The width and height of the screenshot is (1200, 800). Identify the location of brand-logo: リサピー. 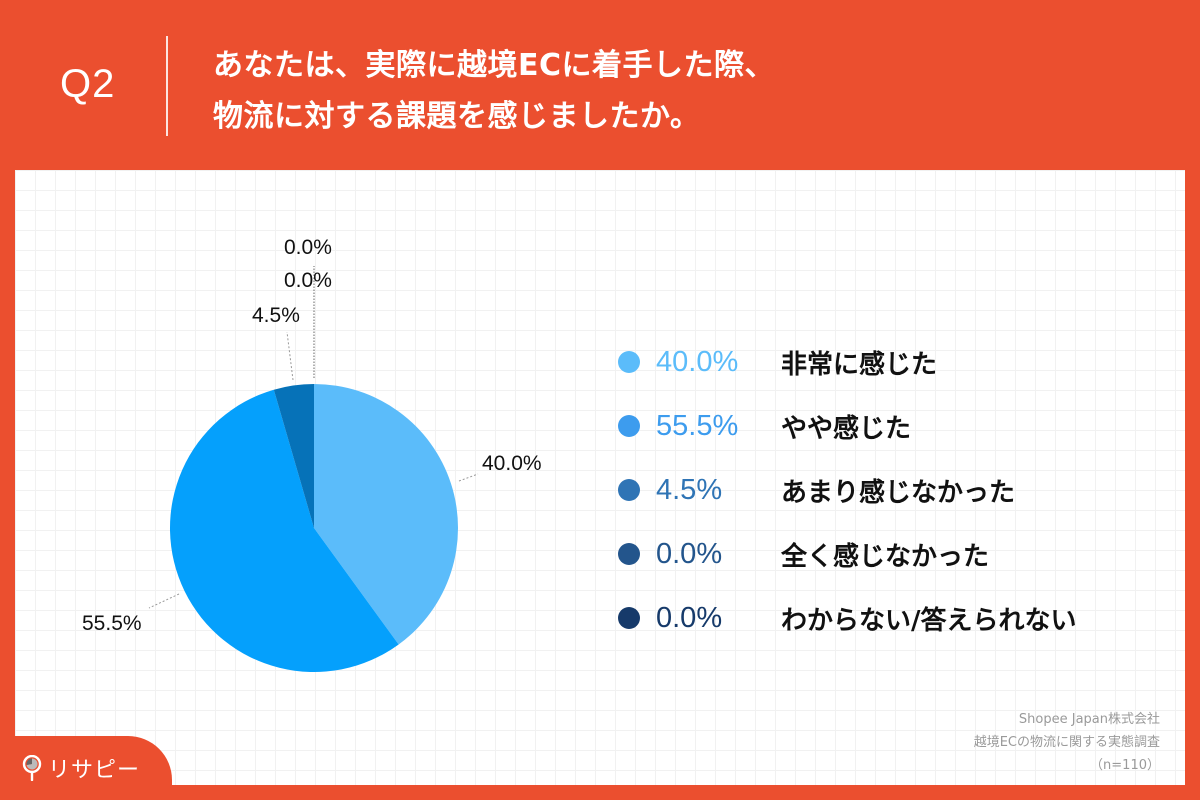
(81, 768).